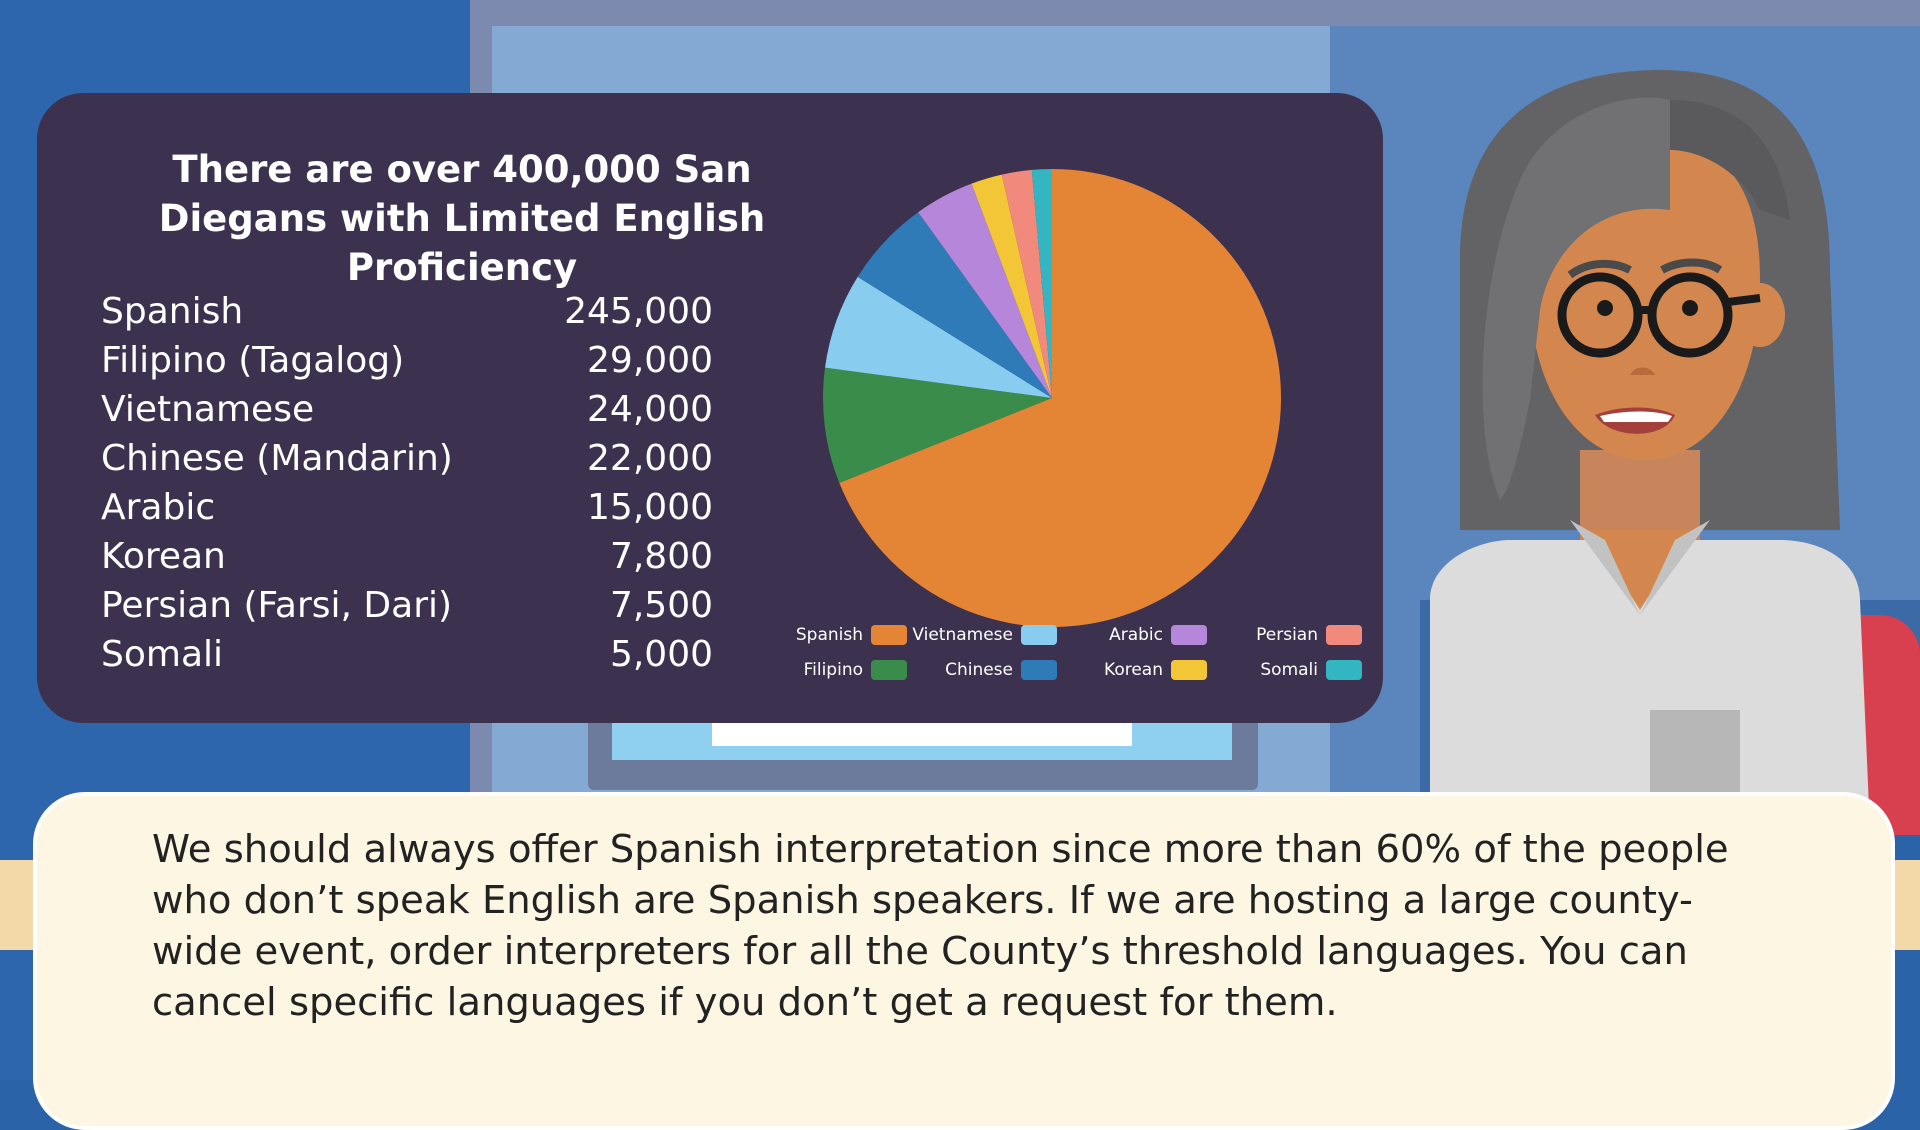 This screenshot has width=1920, height=1130. I want to click on pie-slice-persian, so click(1026, 283).